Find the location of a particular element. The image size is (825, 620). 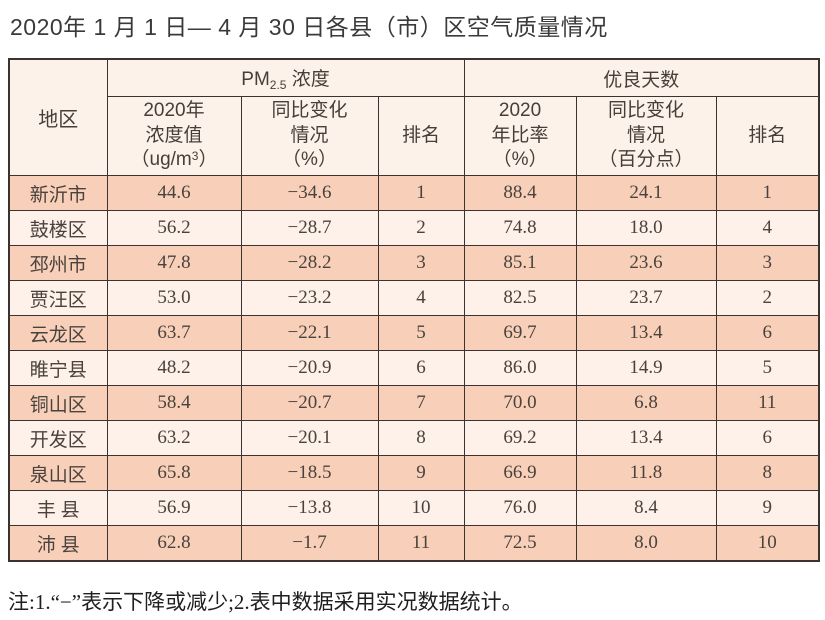

table-row: 泉山区 65.8 −18.5 9 66.9 11.8 8 is located at coordinates (414, 473).